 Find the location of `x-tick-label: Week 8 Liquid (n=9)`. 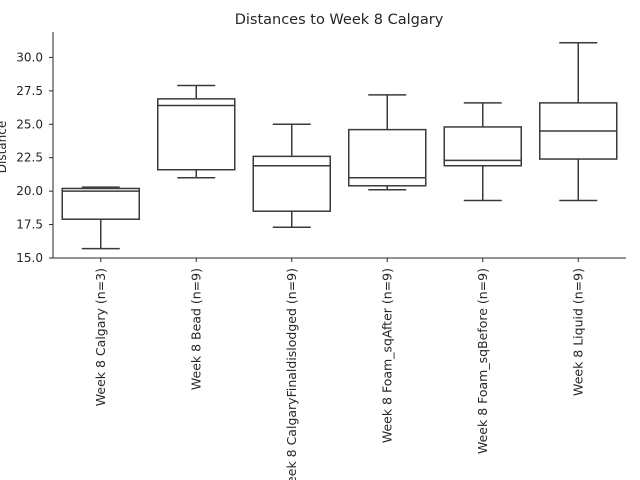

x-tick-label: Week 8 Liquid (n=9) is located at coordinates (577, 332).